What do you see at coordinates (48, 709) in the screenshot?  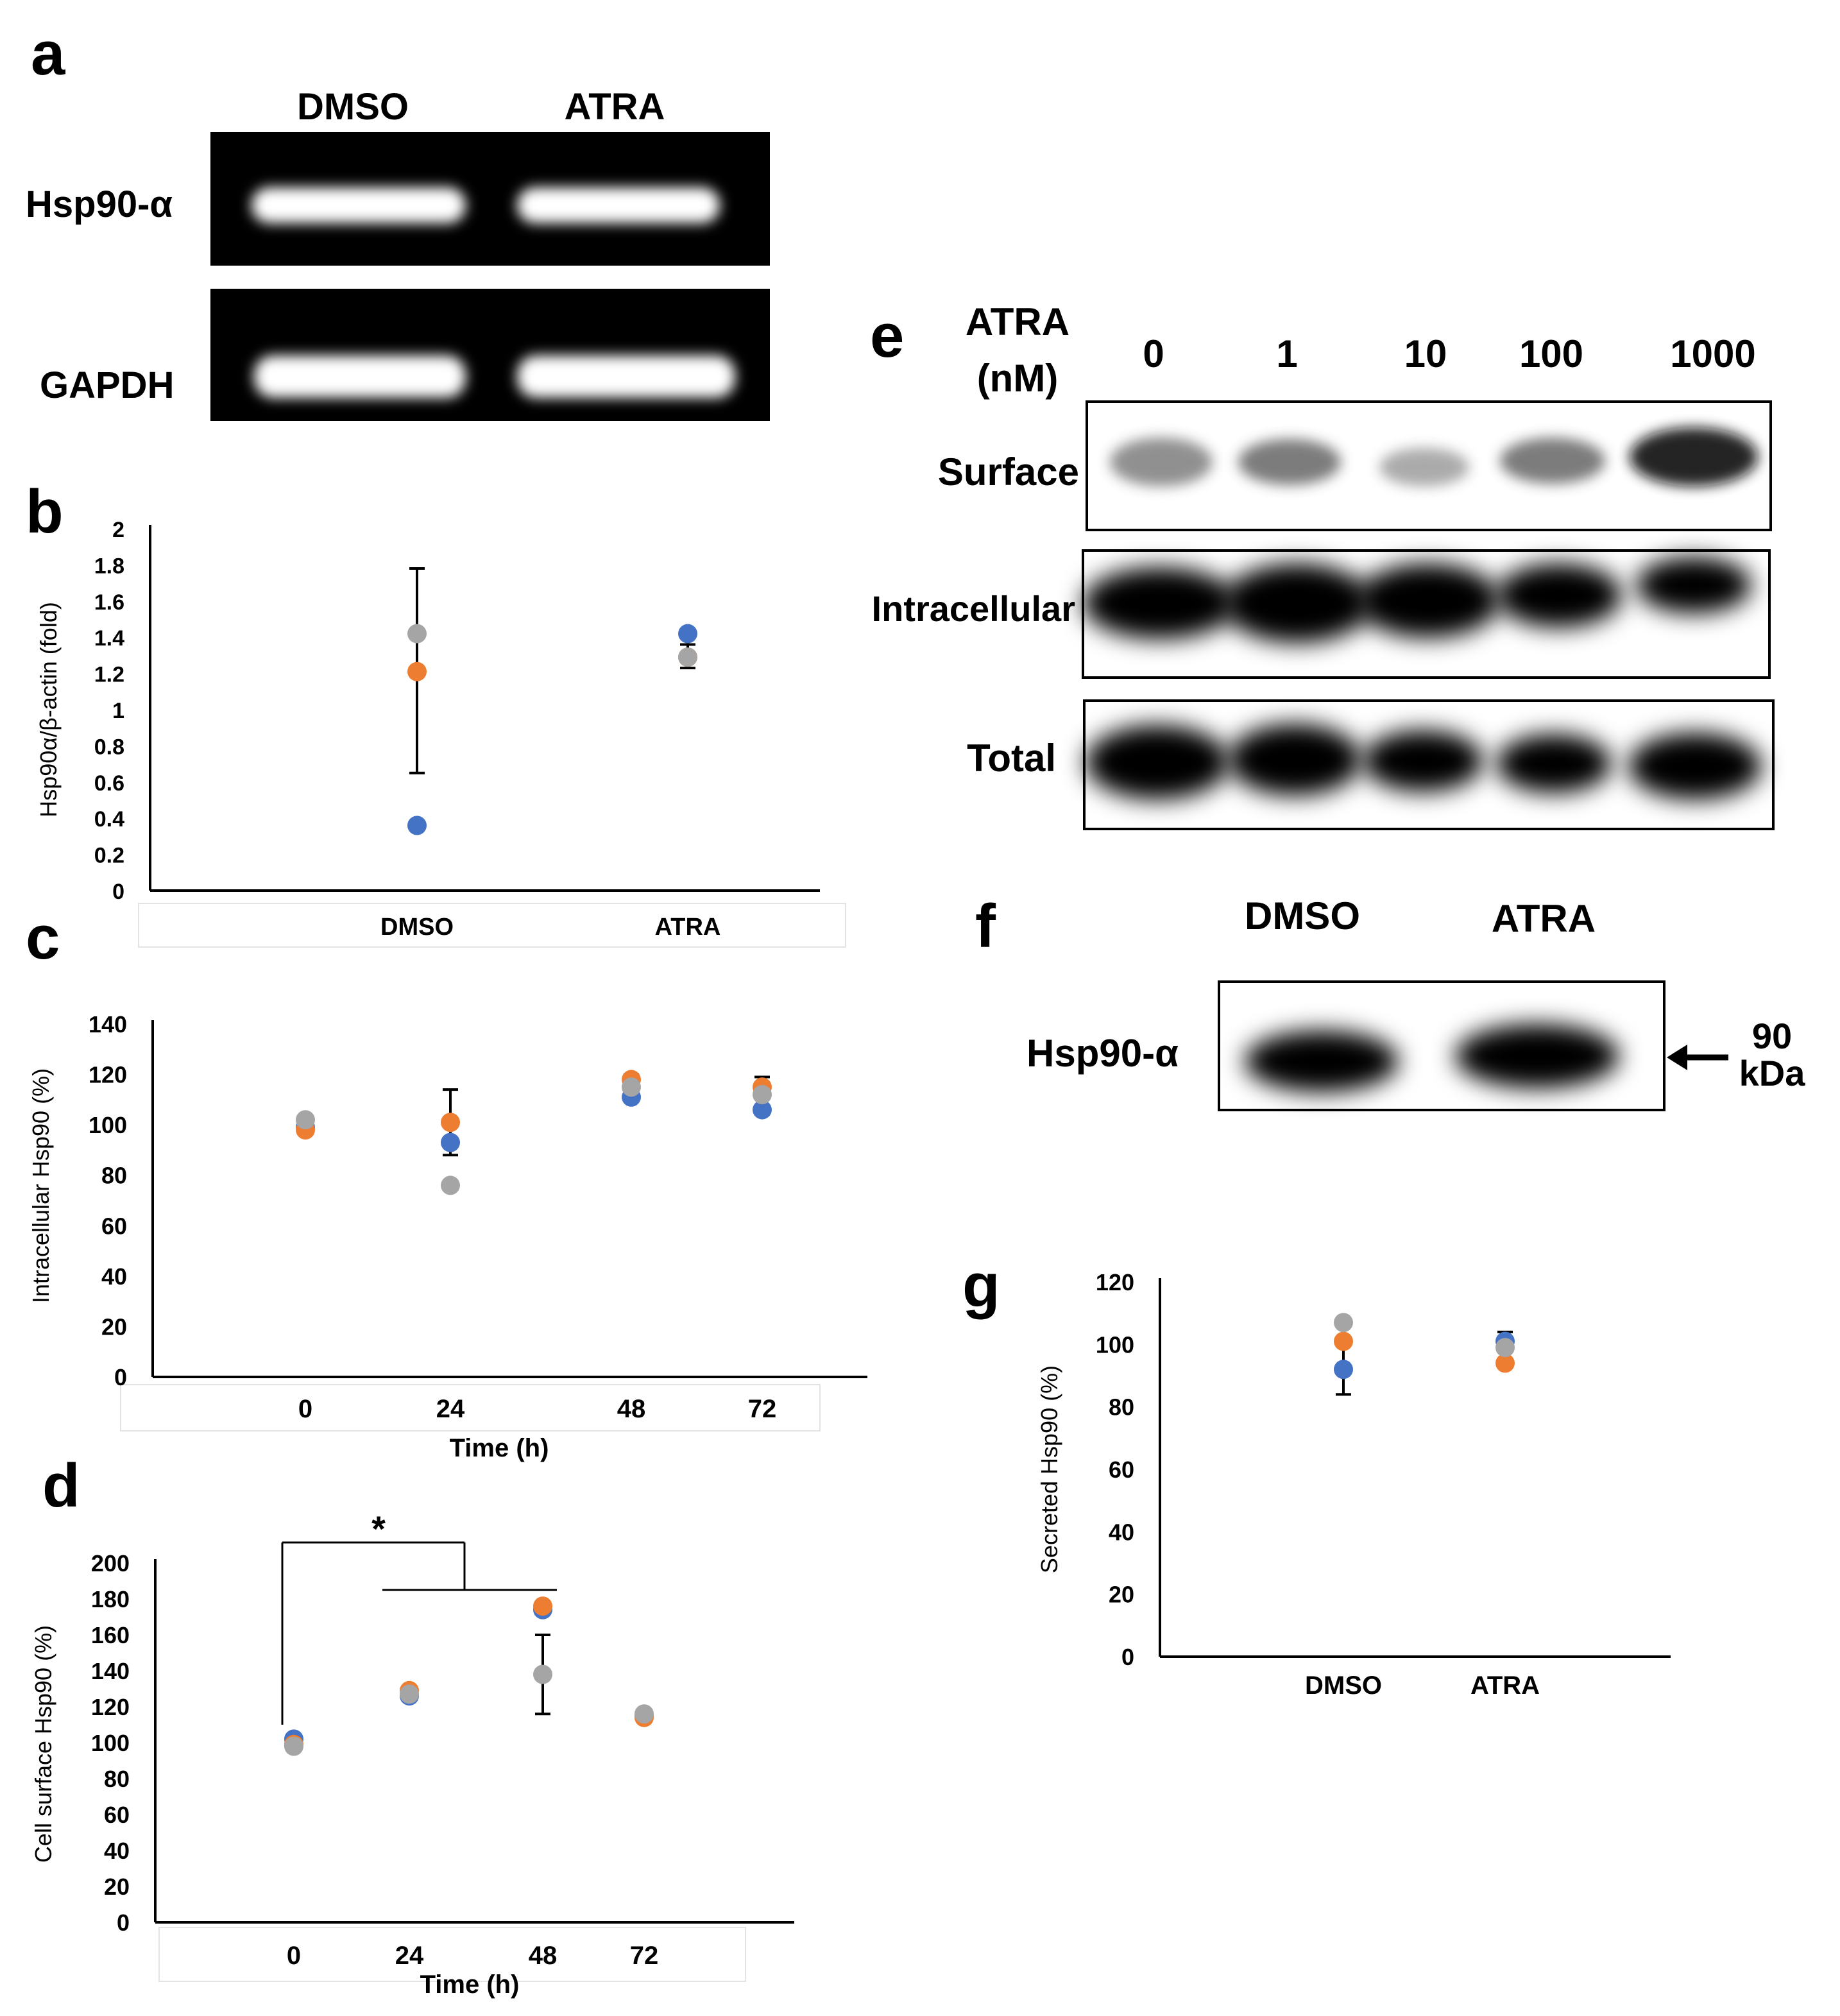 I see `chart-b-y-axis-title: Hsp90α/β-actin (fold)` at bounding box center [48, 709].